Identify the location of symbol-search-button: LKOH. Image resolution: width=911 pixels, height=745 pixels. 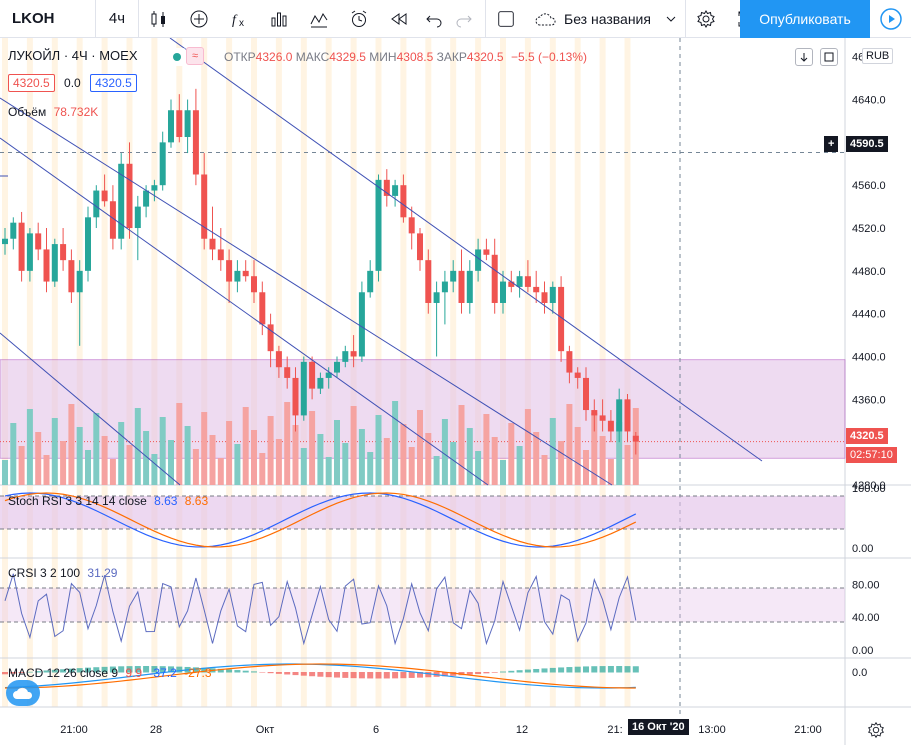
(48, 19).